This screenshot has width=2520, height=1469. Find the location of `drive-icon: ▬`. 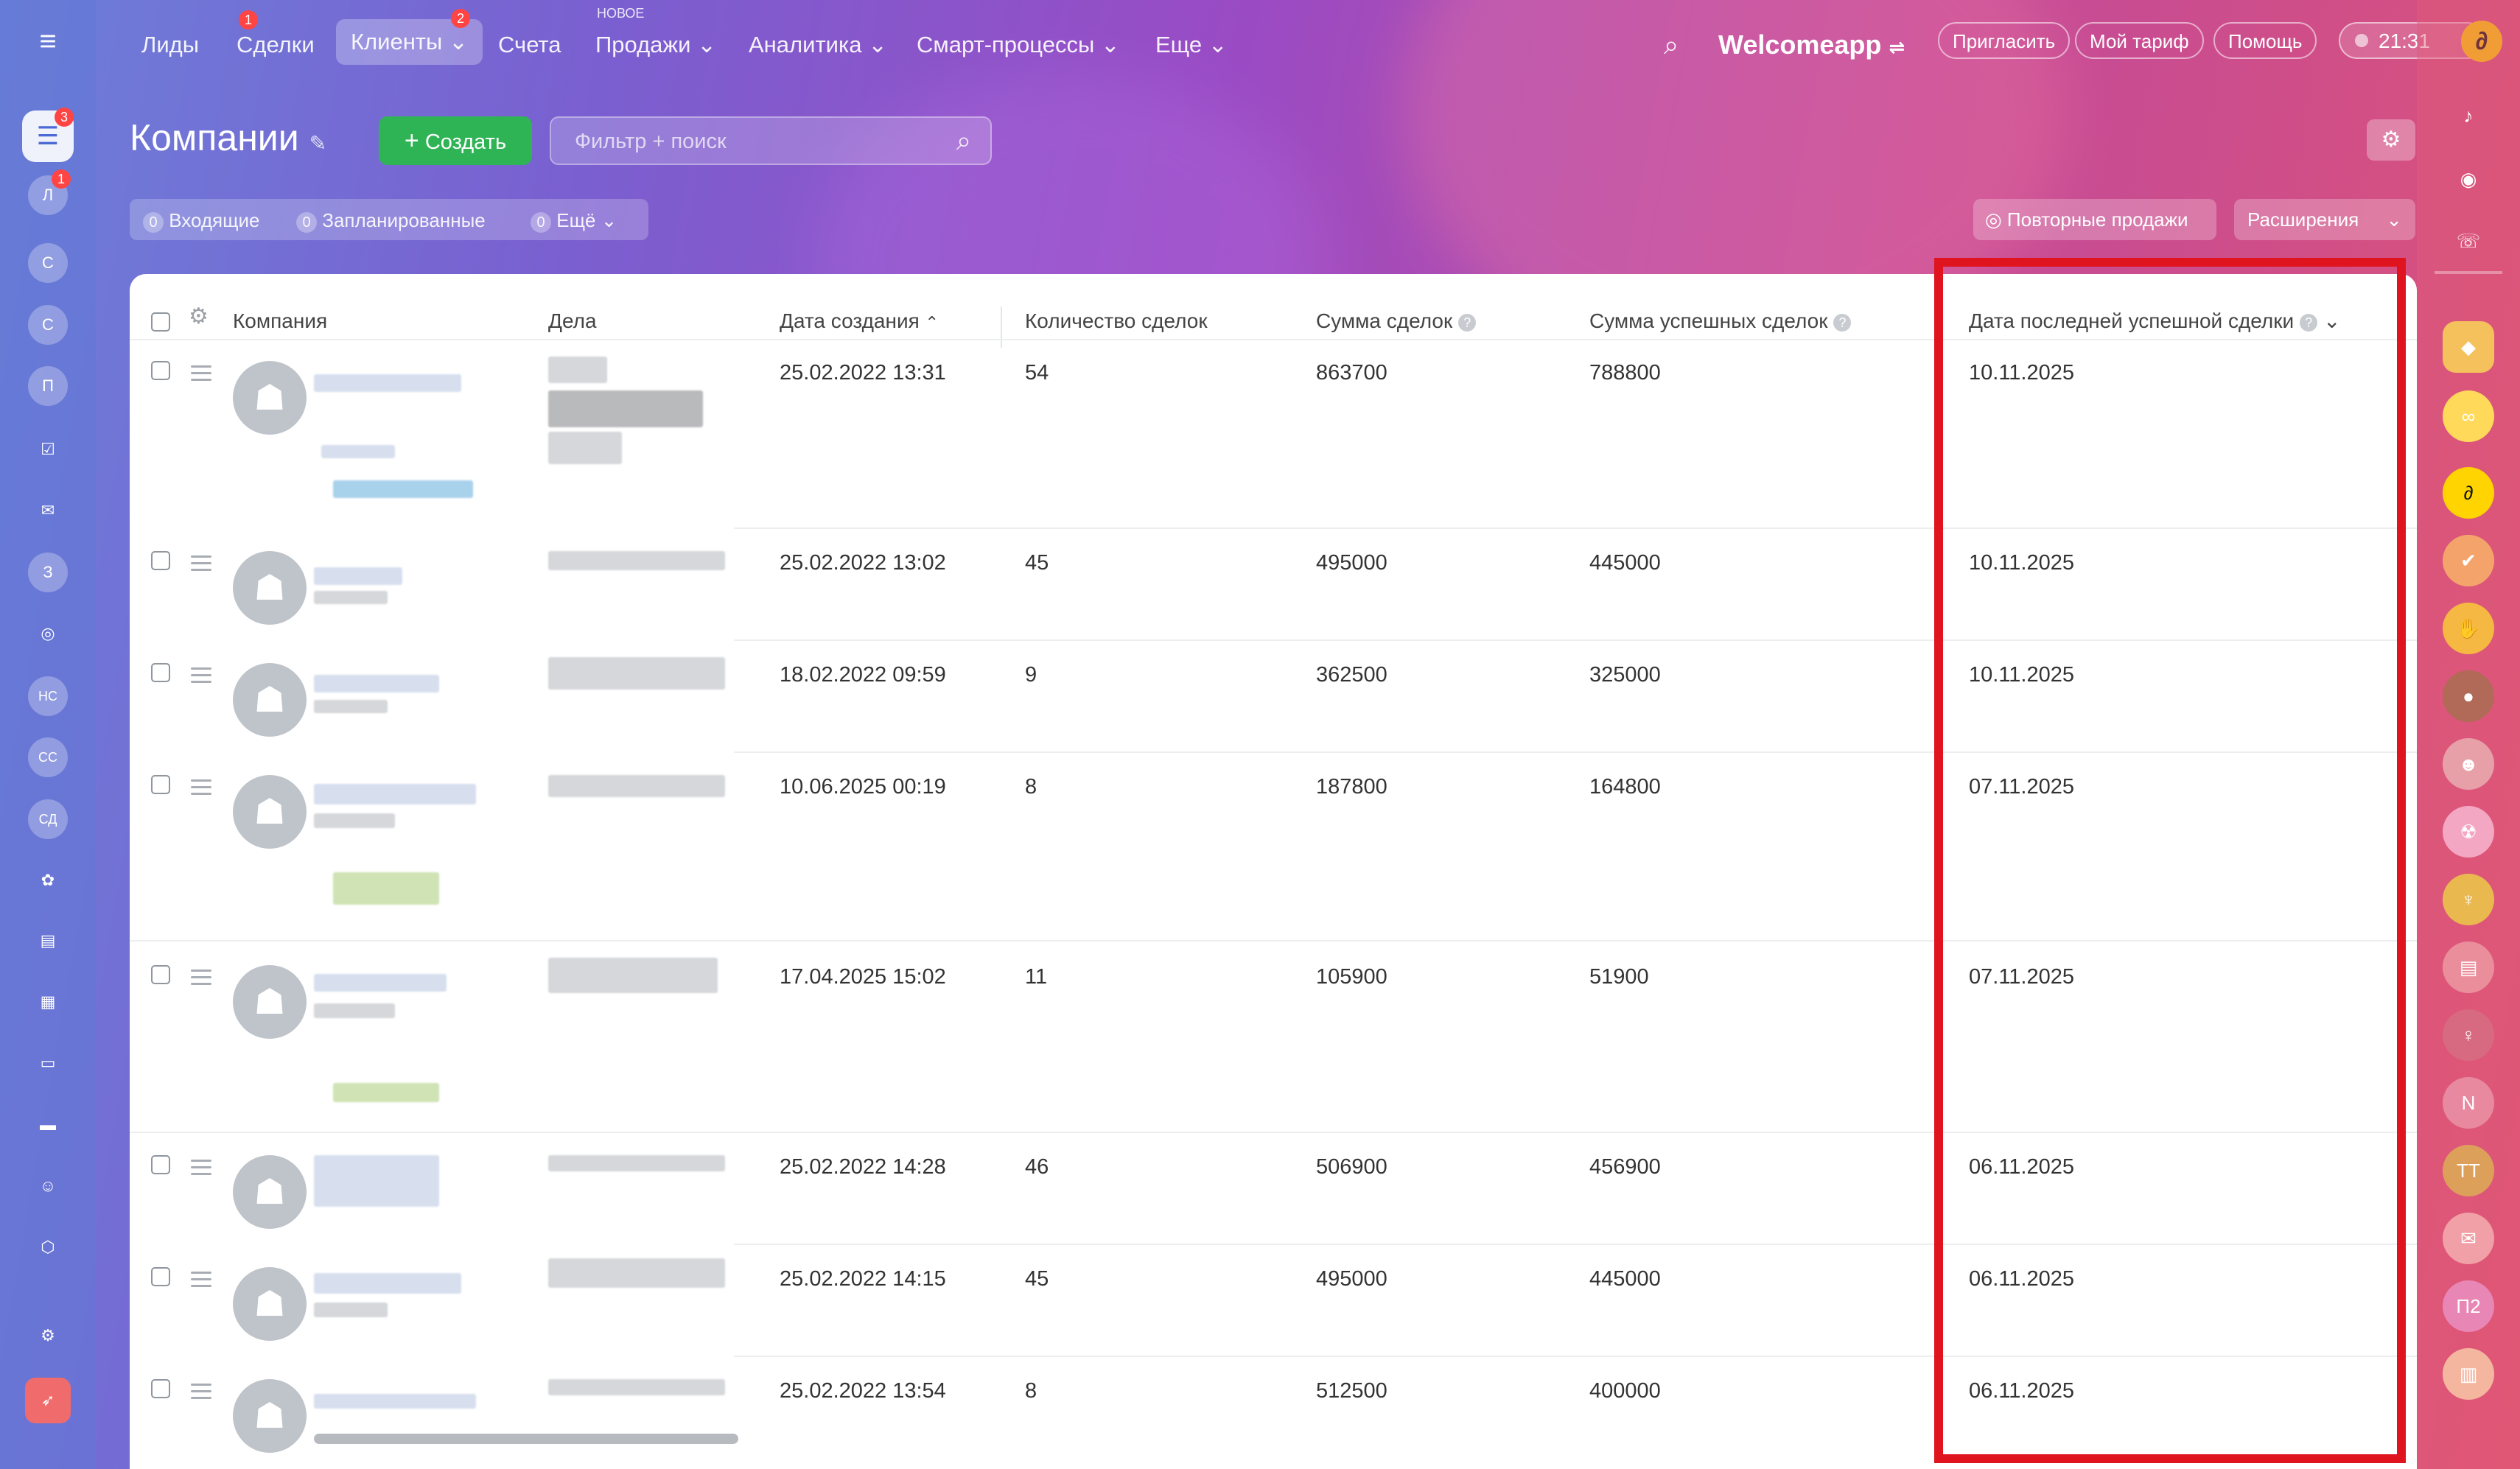

drive-icon: ▬ is located at coordinates (48, 1124).